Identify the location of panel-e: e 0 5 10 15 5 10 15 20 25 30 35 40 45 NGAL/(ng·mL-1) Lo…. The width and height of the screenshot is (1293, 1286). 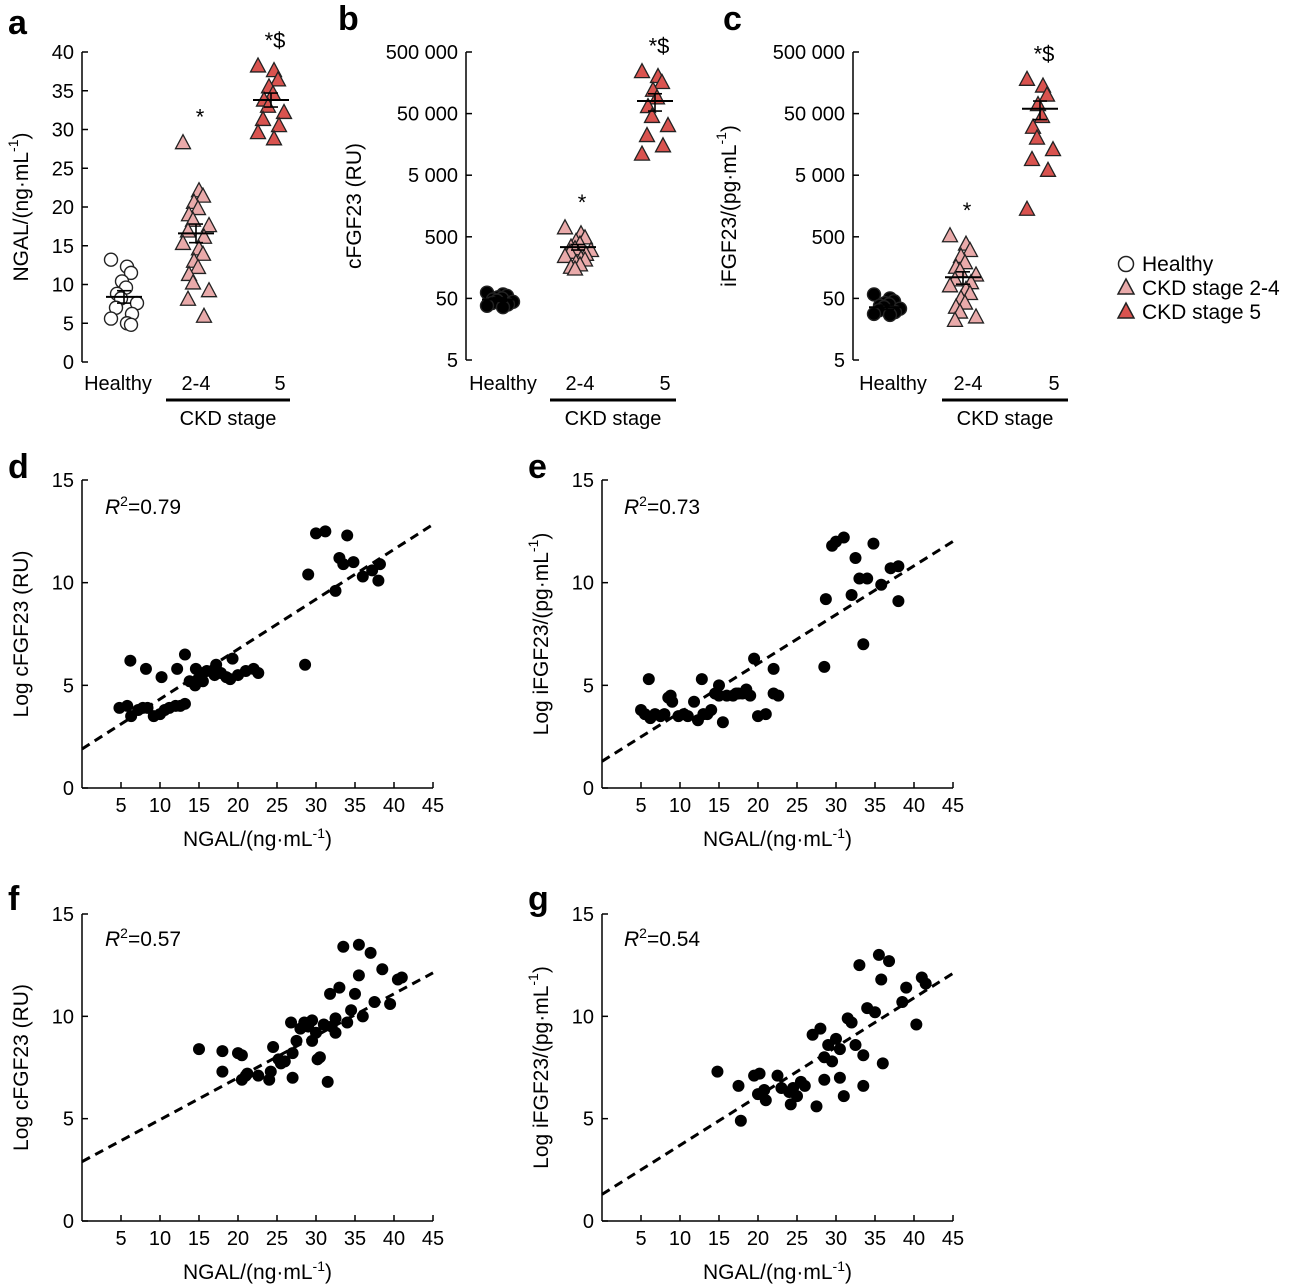
(744, 649).